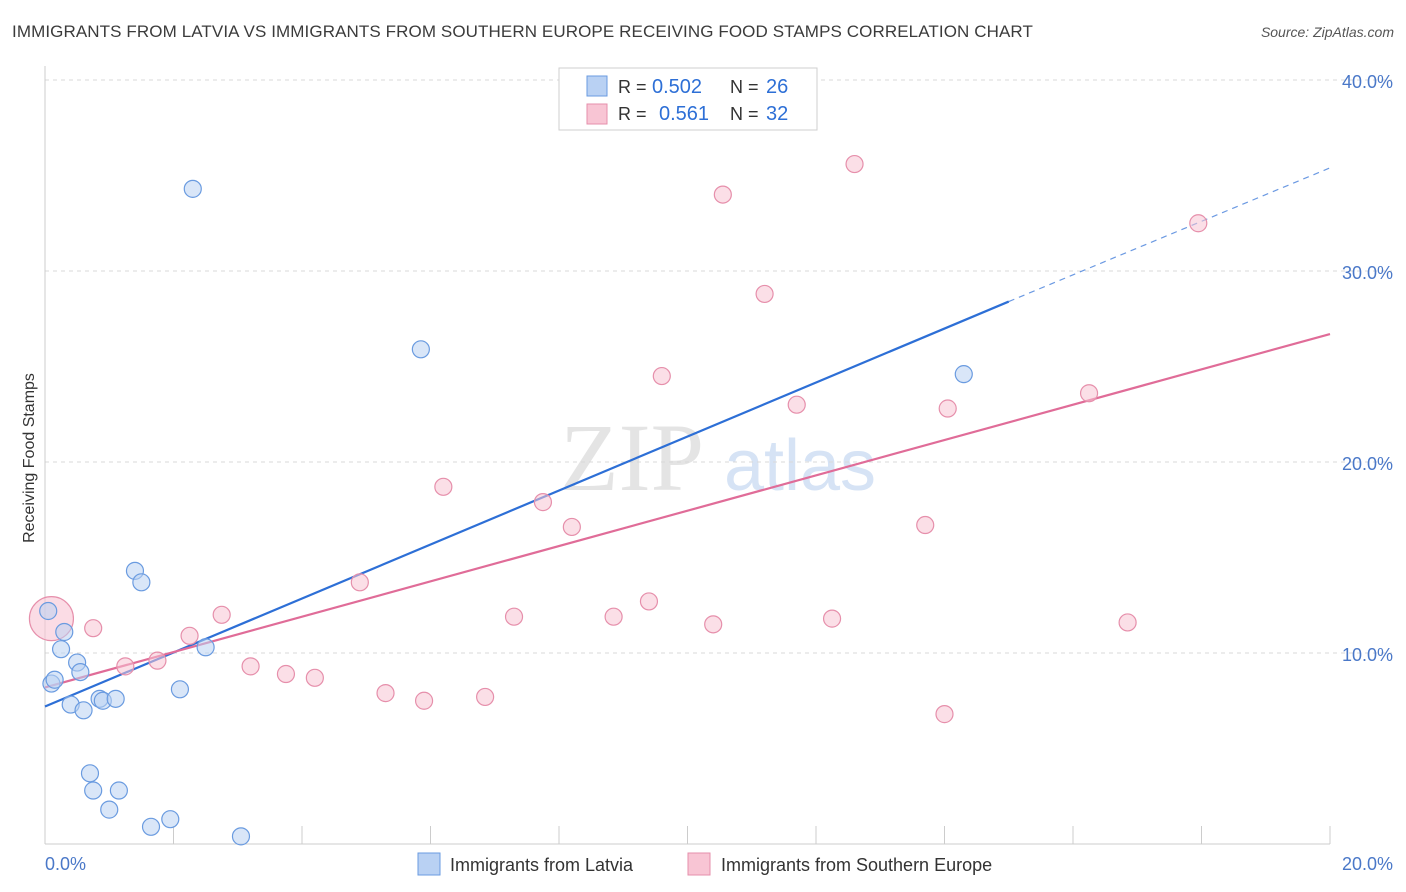 The image size is (1406, 892). What do you see at coordinates (597, 86) in the screenshot?
I see `legend-swatch-latvia` at bounding box center [597, 86].